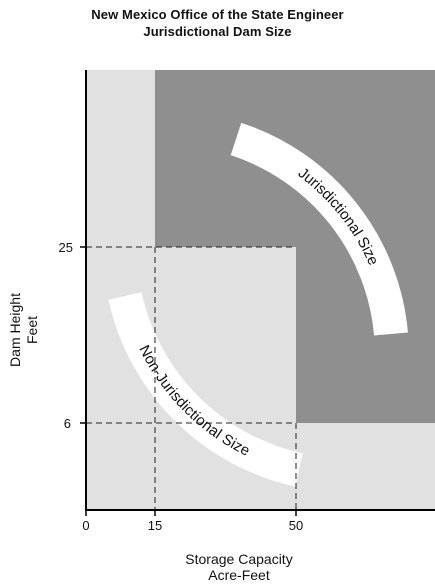 This screenshot has height=588, width=435. I want to click on y-tick-label-25: 25, so click(66, 247).